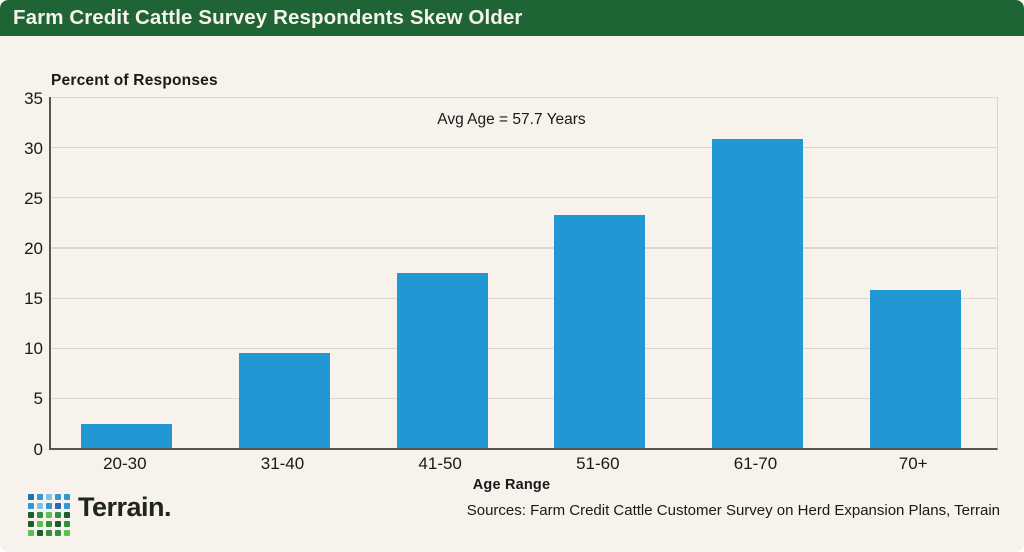  What do you see at coordinates (33, 148) in the screenshot?
I see `y-tick-label: 30` at bounding box center [33, 148].